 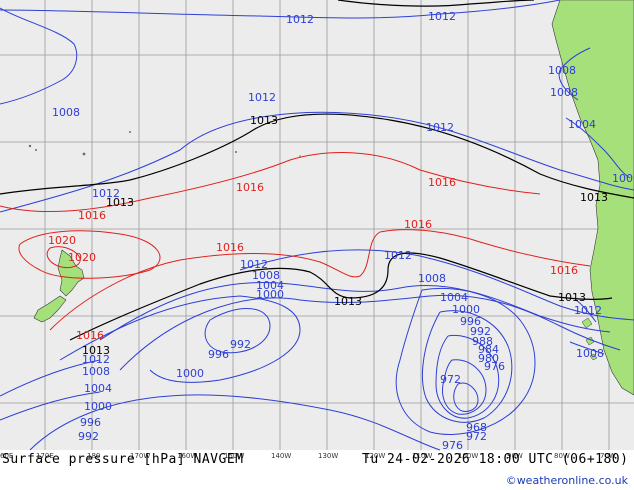 What do you see at coordinates (187, 456) in the screenshot?
I see `lon-label: 160W` at bounding box center [187, 456].